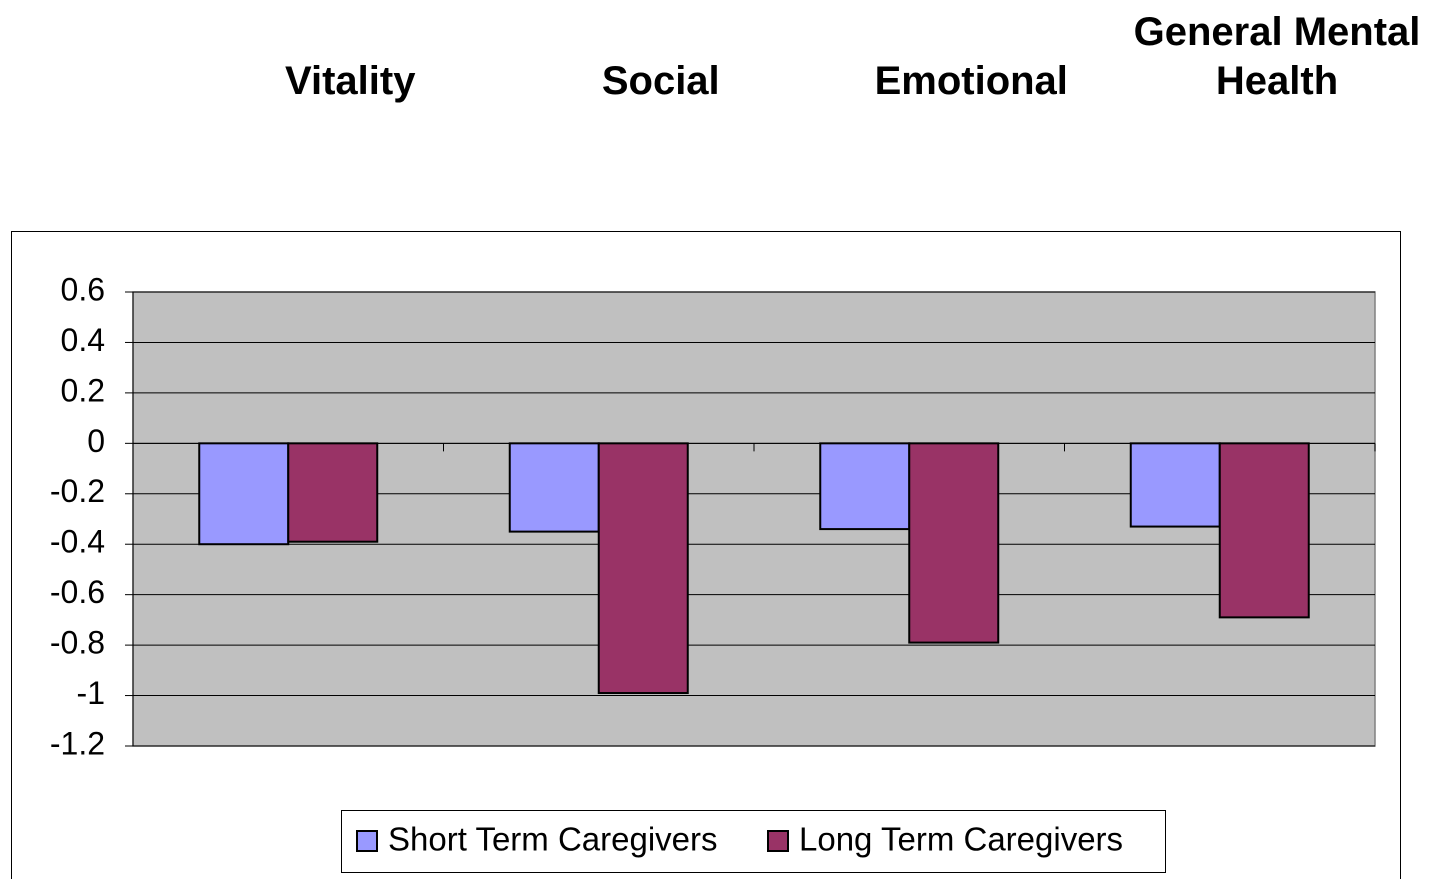 The width and height of the screenshot is (1432, 879). I want to click on y-tick-label: 0, so click(96, 441).